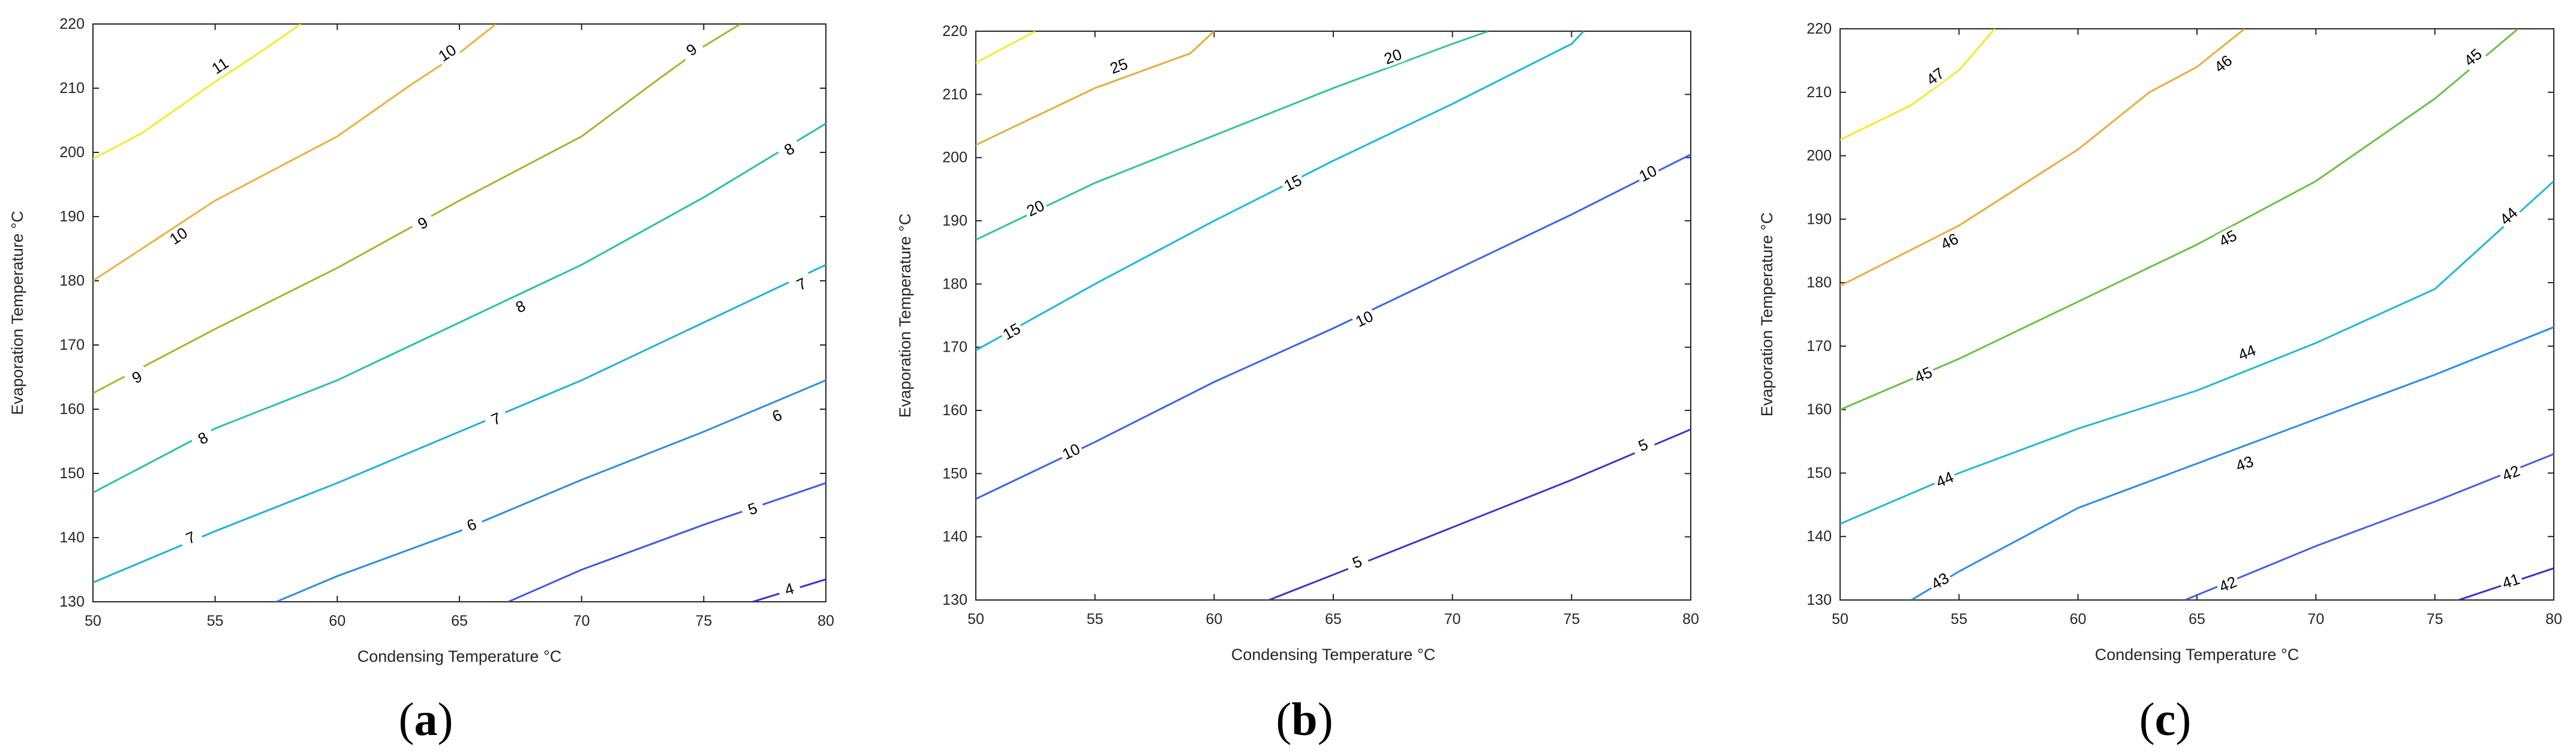  What do you see at coordinates (1840, 619) in the screenshot?
I see `x-tick-label: 50` at bounding box center [1840, 619].